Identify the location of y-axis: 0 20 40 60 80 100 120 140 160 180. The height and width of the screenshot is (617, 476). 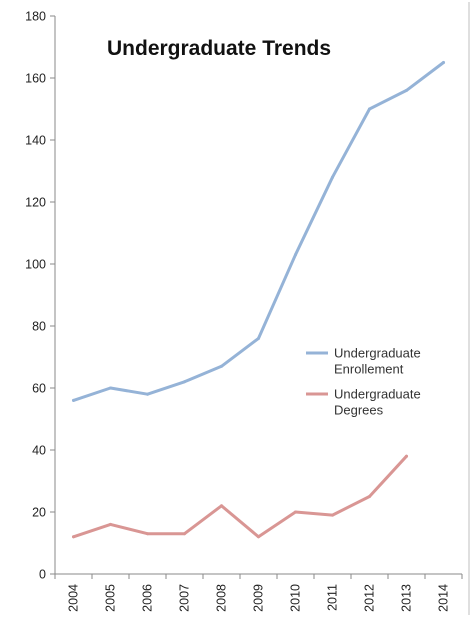
(40, 296).